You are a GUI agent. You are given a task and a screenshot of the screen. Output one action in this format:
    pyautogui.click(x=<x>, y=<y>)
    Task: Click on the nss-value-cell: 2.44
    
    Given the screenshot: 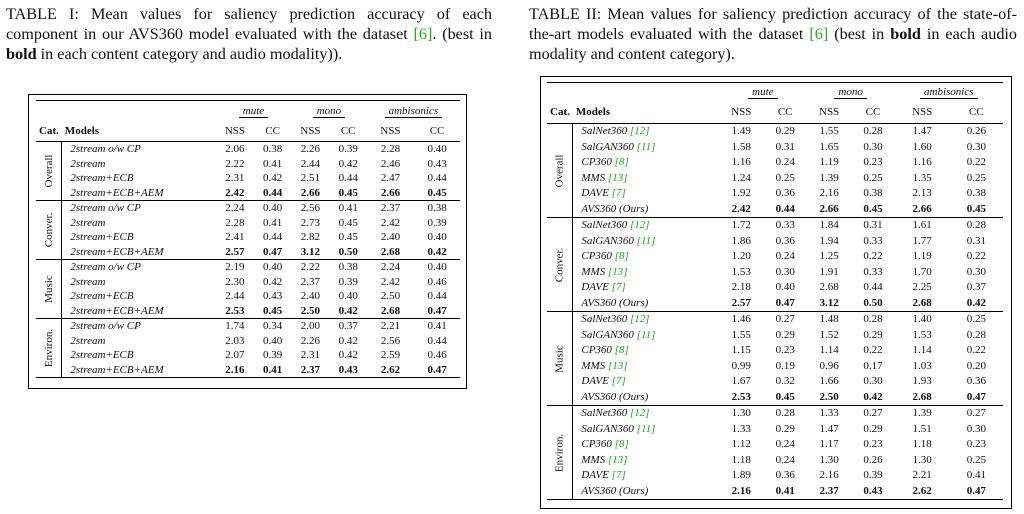 What is the action you would take?
    pyautogui.click(x=235, y=296)
    